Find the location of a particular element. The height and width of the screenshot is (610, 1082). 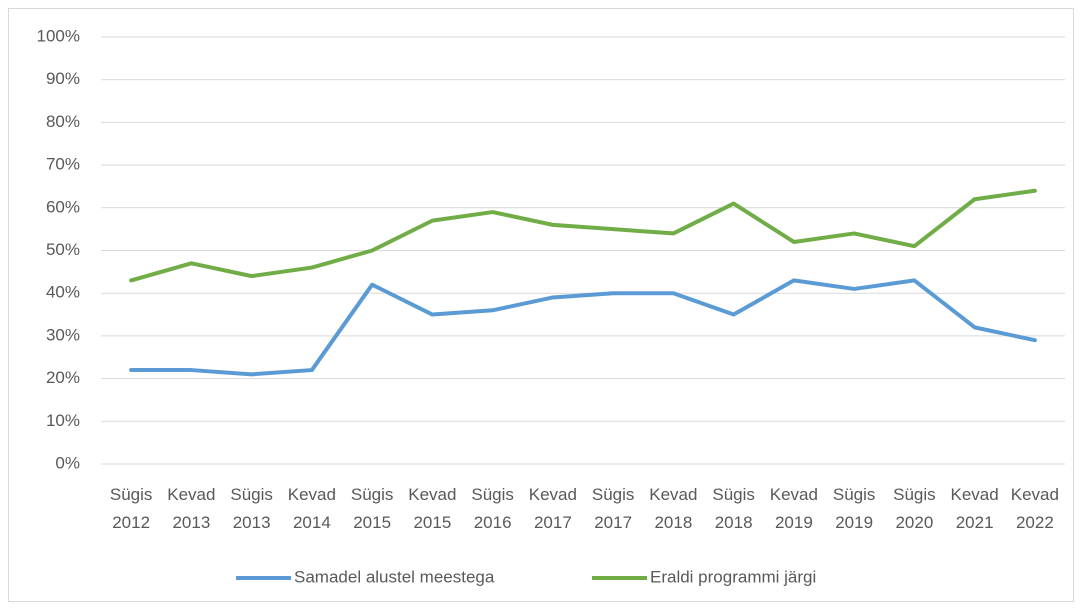

x-tick-label: Sügis 2018 is located at coordinates (733, 508).